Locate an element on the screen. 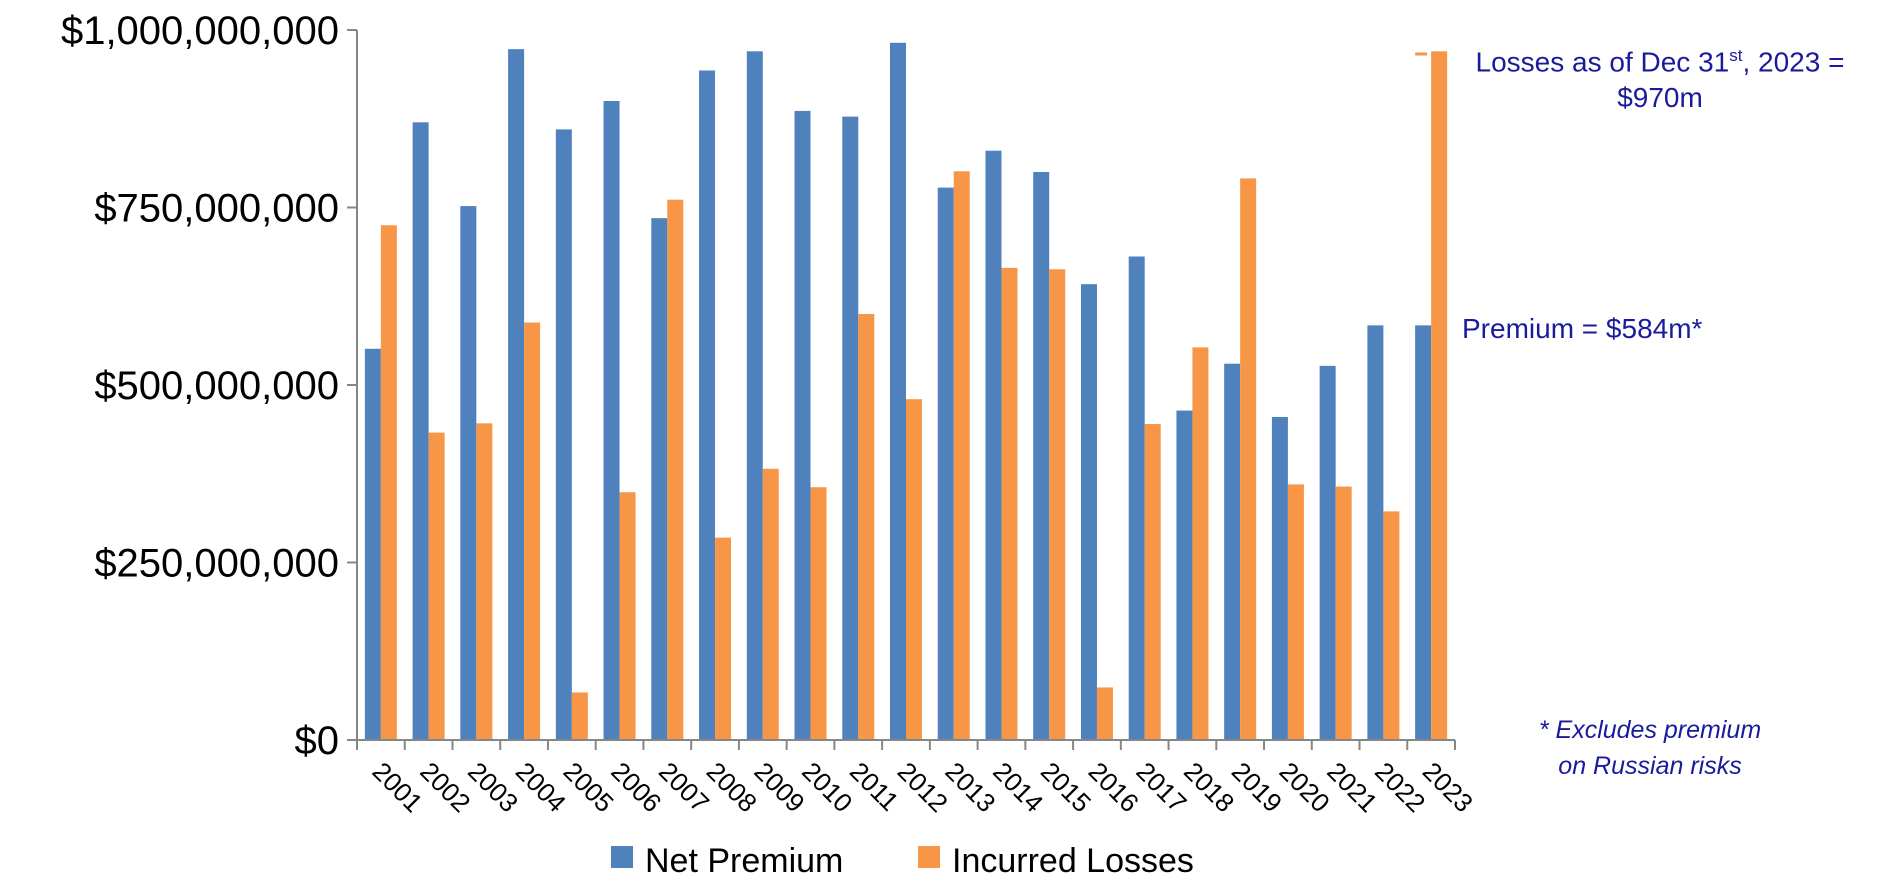 This screenshot has height=886, width=1878. x-tick-label: 2020 is located at coordinates (1305, 787).